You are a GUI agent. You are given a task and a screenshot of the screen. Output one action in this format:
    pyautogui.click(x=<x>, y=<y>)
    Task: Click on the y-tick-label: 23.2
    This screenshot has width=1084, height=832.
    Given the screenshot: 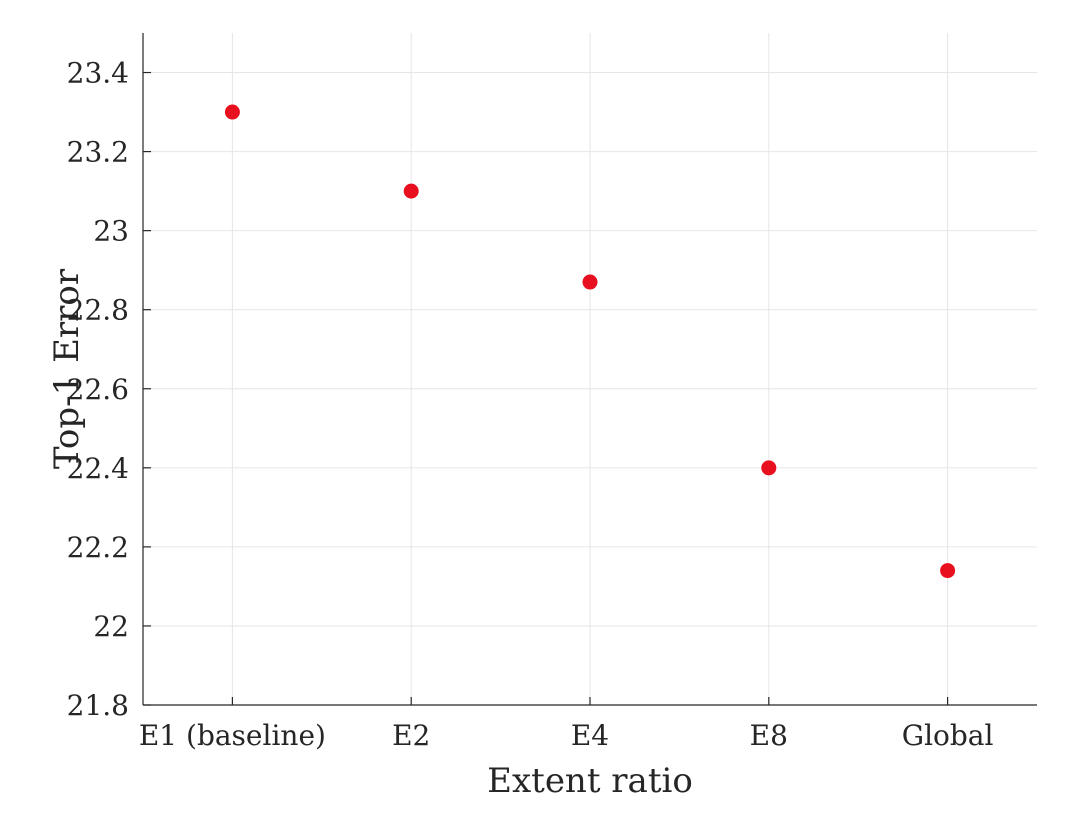 What is the action you would take?
    pyautogui.click(x=98, y=152)
    